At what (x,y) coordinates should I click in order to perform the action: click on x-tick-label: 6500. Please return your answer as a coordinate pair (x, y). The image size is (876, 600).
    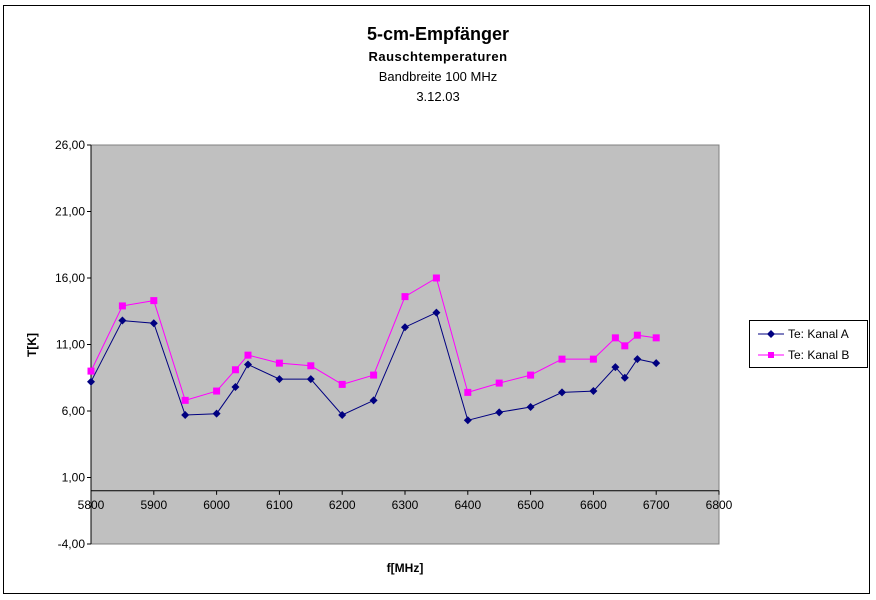
    Looking at the image, I should click on (530, 505).